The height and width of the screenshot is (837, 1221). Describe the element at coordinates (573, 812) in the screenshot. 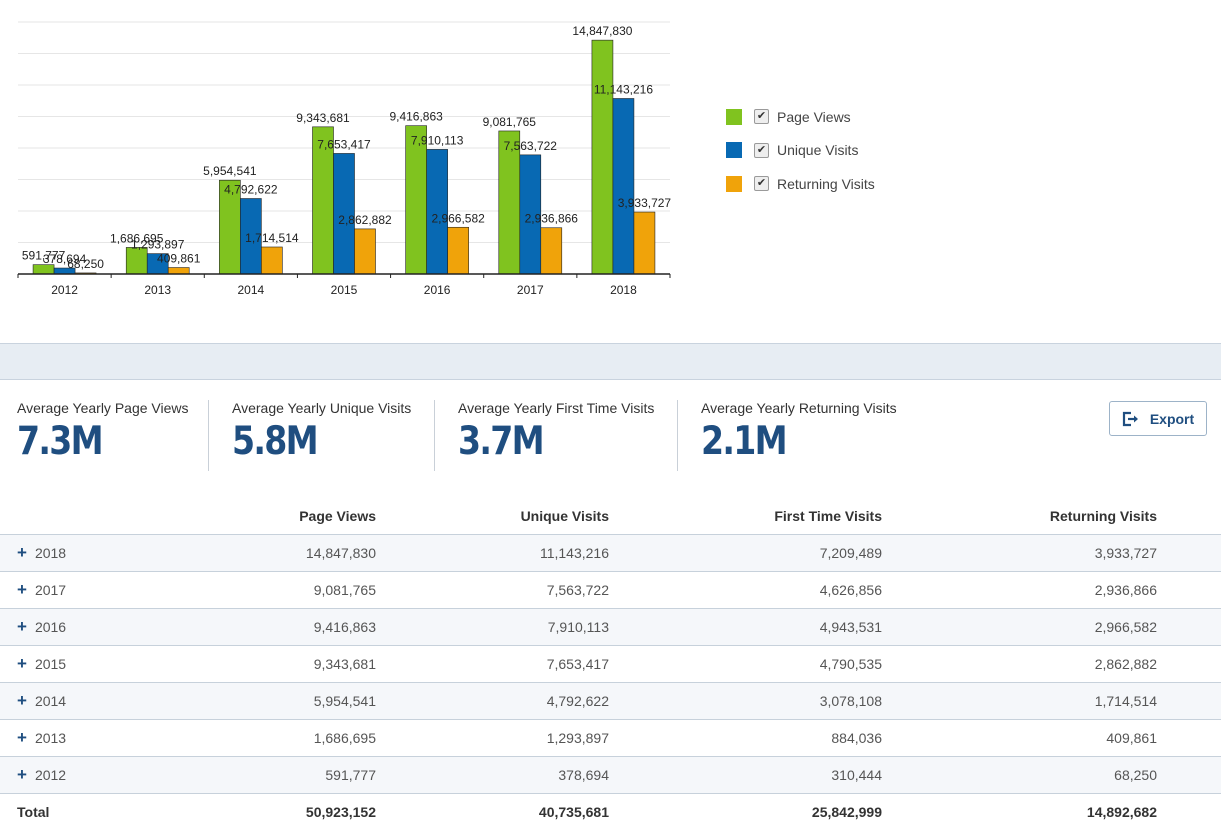

I see `total-cell: 40,735,681` at that location.